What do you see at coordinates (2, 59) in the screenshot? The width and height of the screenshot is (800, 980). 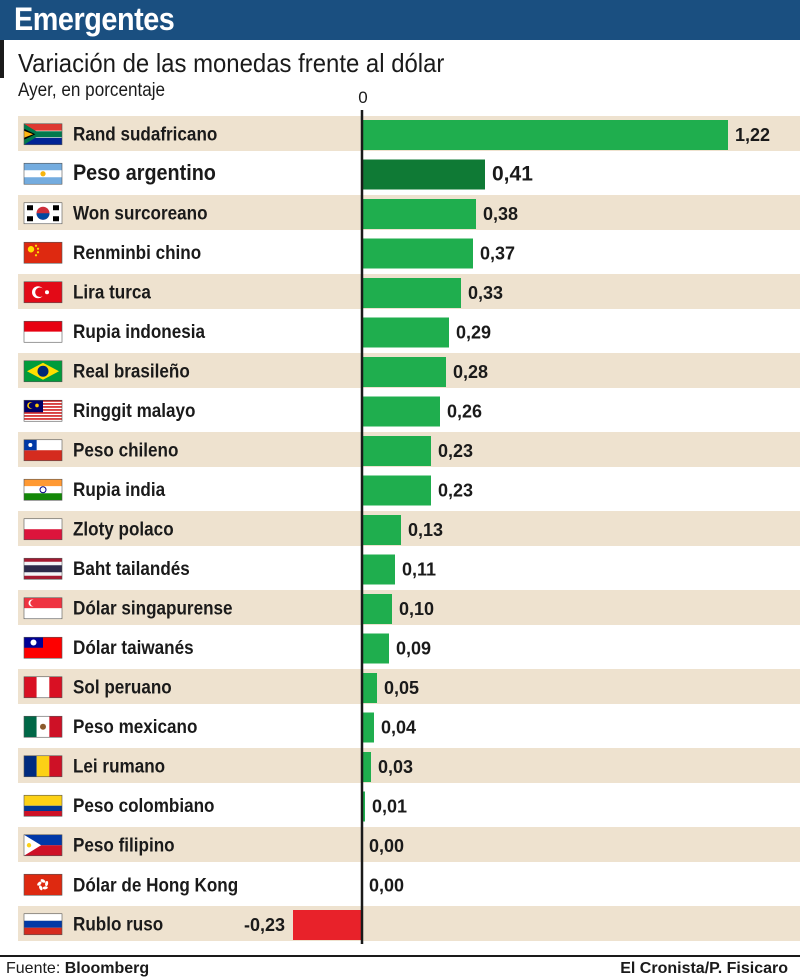 I see `title-rule` at bounding box center [2, 59].